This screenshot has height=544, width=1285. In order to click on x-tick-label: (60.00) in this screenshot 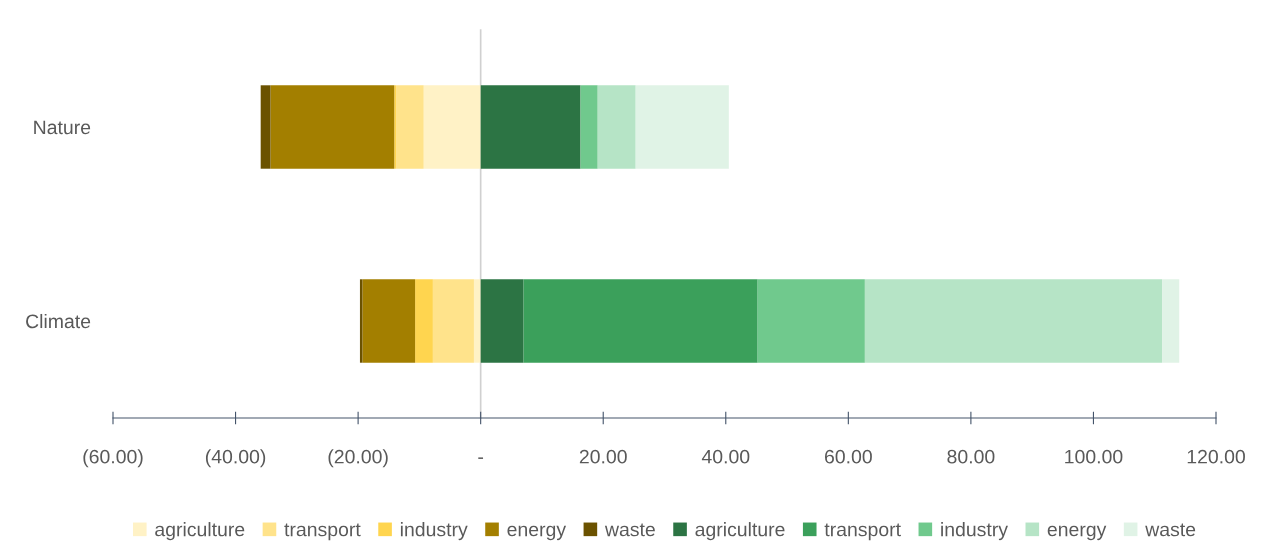, I will do `click(113, 458)`.